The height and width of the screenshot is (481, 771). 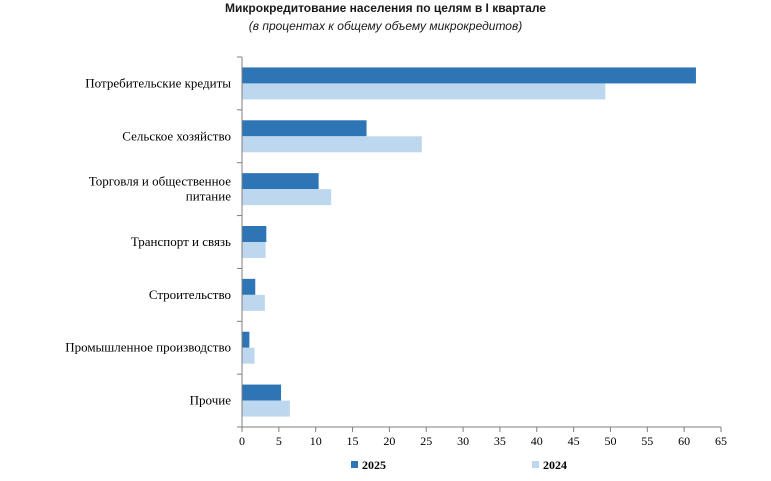 I want to click on x-tick-label-0: 0, so click(x=242, y=441).